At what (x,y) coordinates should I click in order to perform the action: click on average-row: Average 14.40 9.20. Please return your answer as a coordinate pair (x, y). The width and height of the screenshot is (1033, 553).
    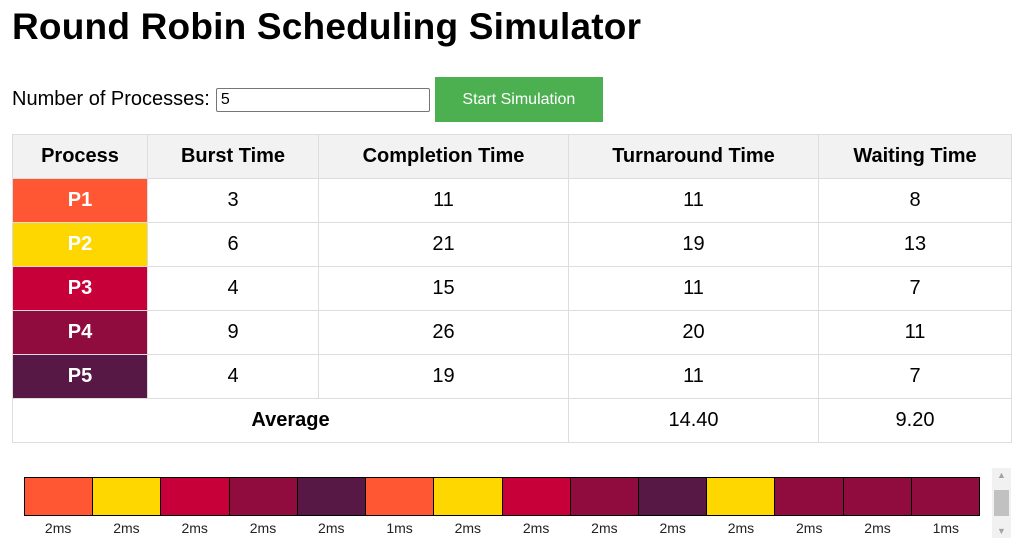
    Looking at the image, I should click on (512, 420).